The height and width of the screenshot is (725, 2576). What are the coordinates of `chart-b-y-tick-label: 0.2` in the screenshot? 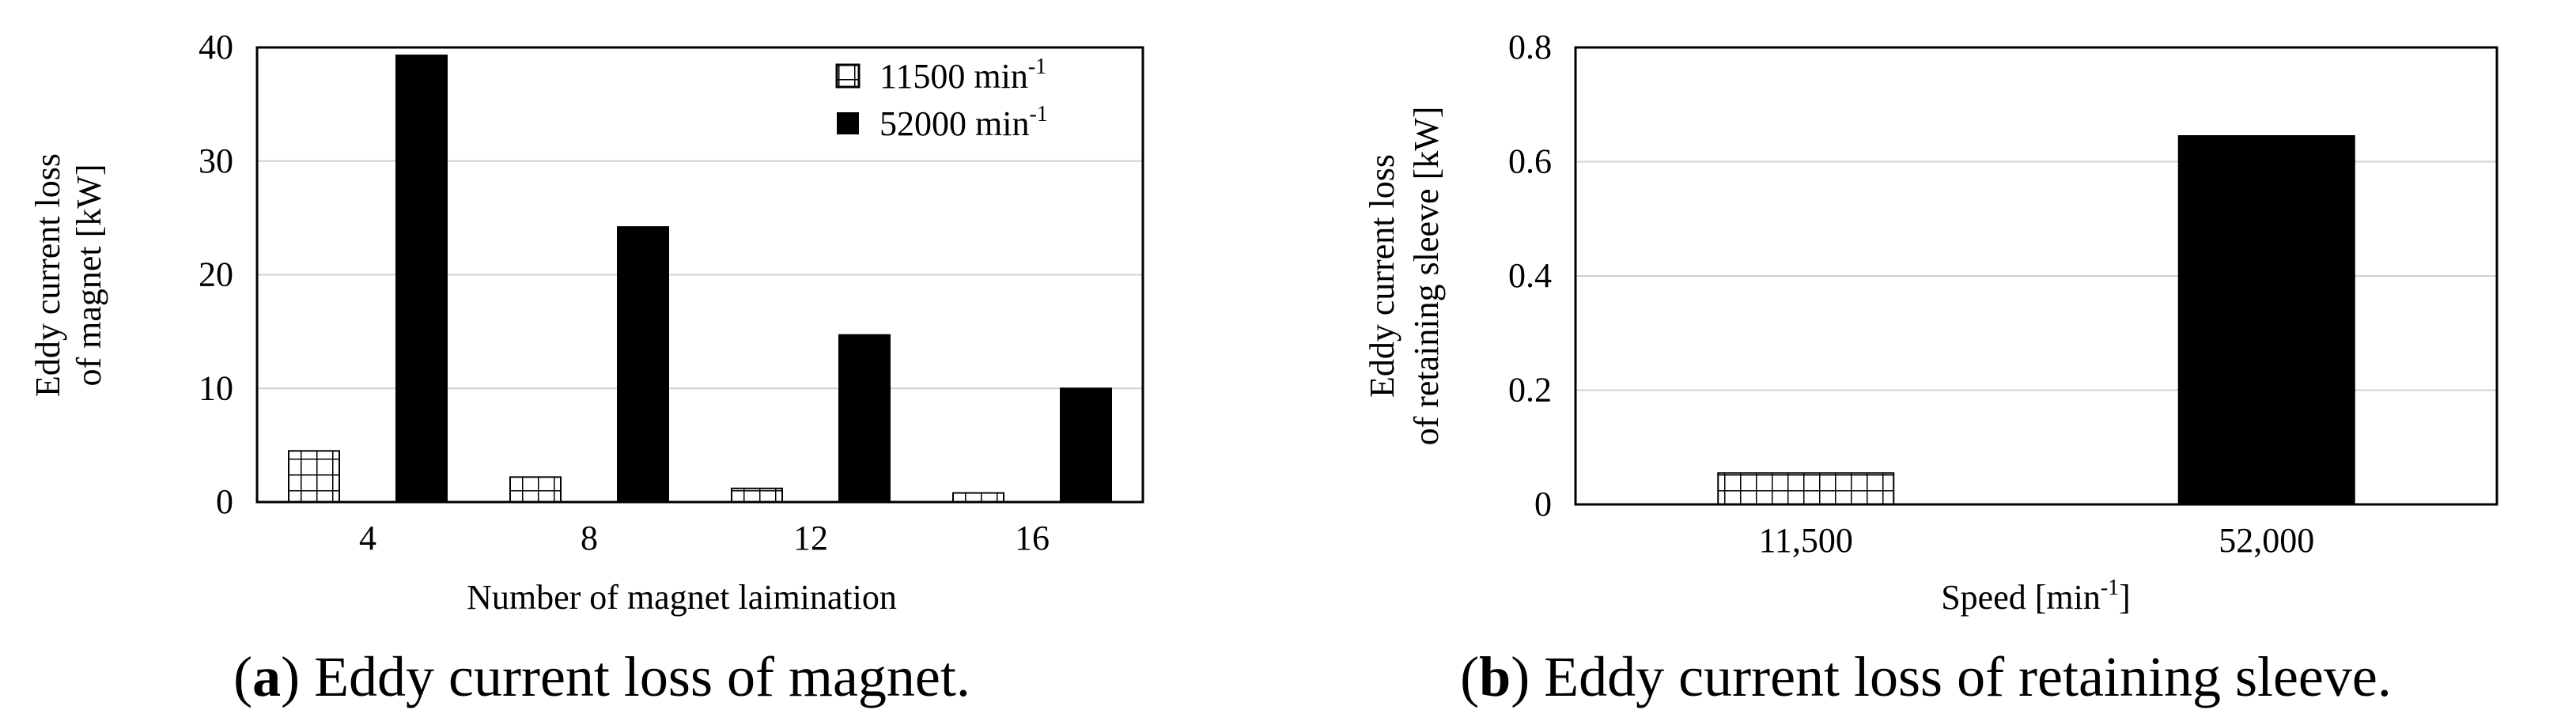 It's located at (1530, 390).